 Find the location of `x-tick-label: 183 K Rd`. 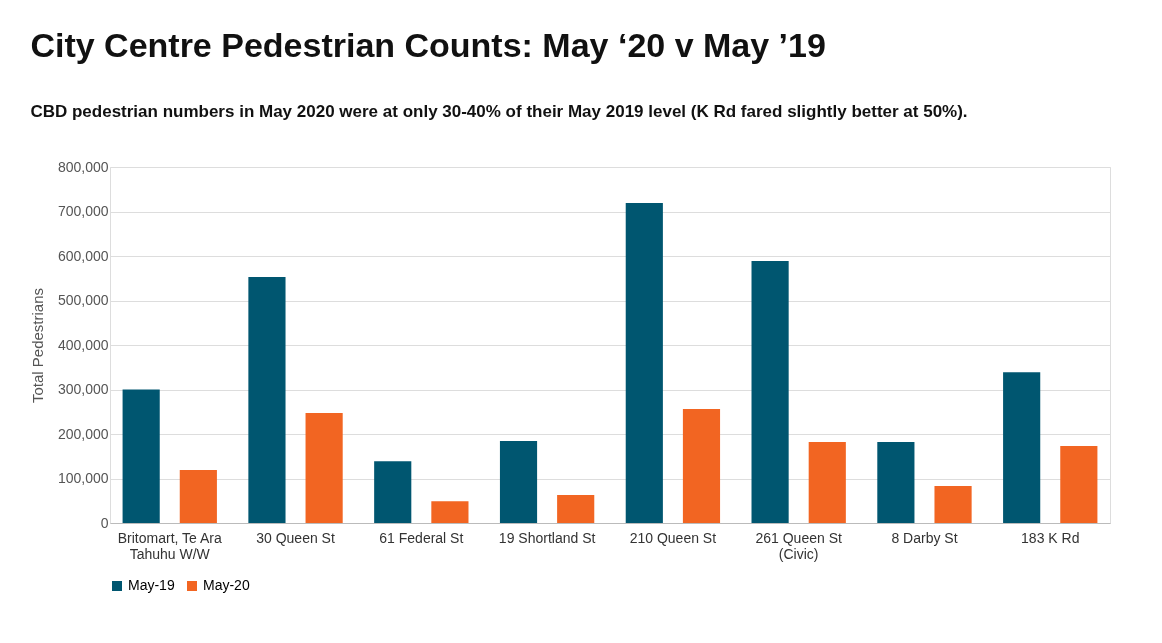

x-tick-label: 183 K Rd is located at coordinates (1050, 537).